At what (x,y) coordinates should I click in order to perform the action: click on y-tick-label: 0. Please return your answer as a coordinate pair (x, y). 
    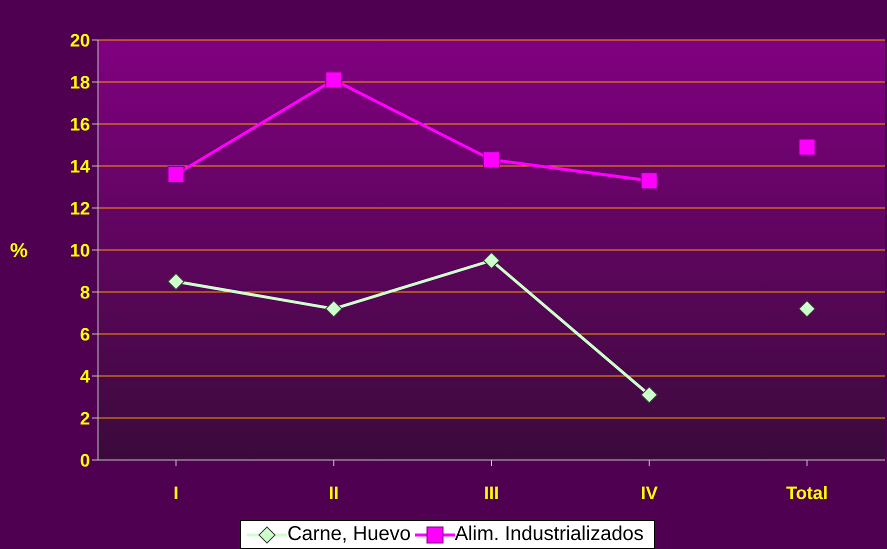
    Looking at the image, I should click on (85, 460).